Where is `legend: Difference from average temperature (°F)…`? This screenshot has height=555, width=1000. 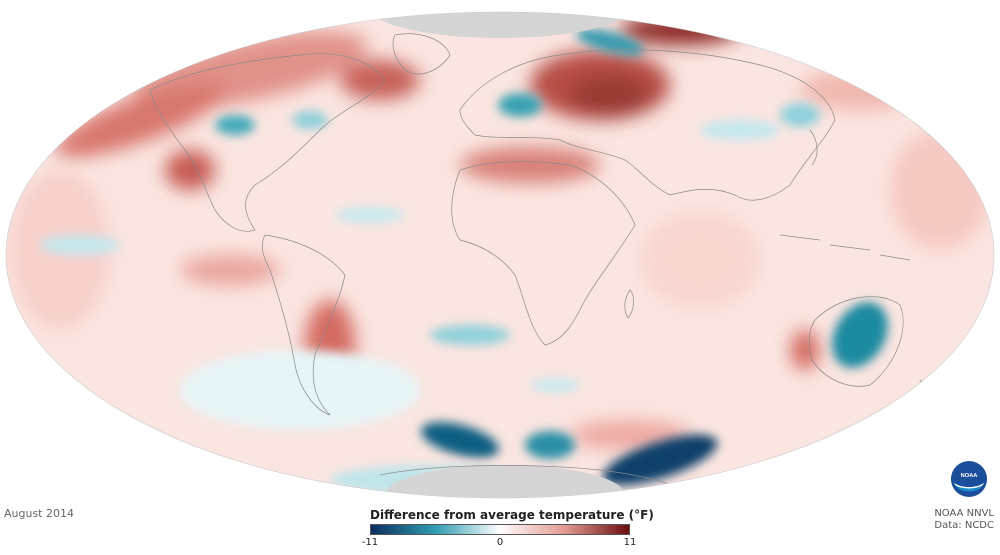
legend: Difference from average temperature (°F)… is located at coordinates (508, 528).